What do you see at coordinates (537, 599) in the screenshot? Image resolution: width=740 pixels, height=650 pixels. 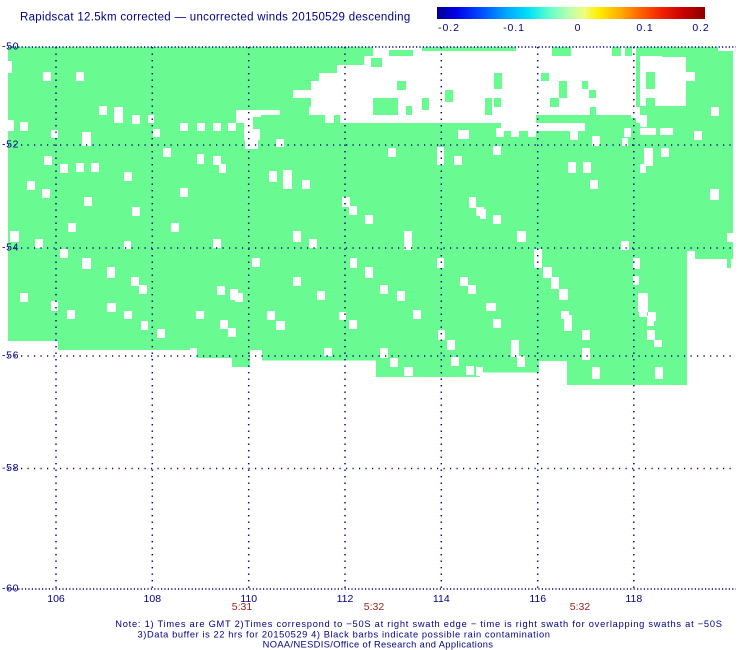 I see `svg-text: 116` at bounding box center [537, 599].